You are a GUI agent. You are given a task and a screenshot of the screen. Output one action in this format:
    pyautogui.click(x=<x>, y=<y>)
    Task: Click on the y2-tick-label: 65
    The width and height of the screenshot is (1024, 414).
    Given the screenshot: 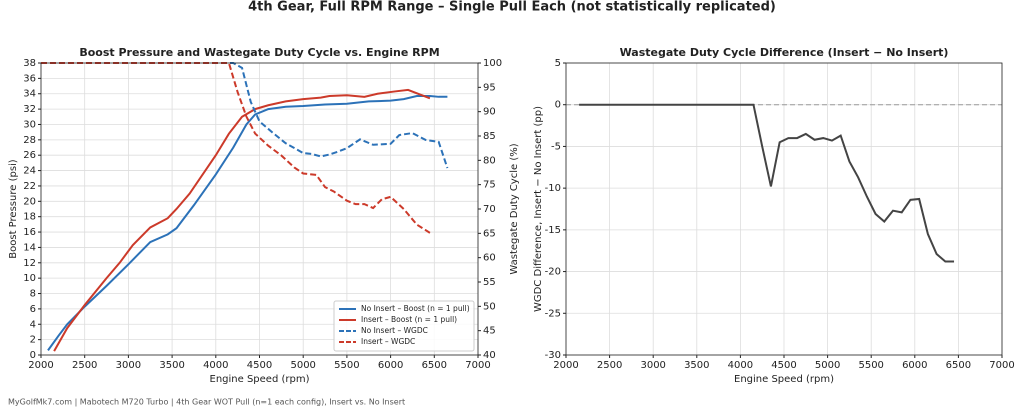 What is the action you would take?
    pyautogui.click(x=489, y=233)
    